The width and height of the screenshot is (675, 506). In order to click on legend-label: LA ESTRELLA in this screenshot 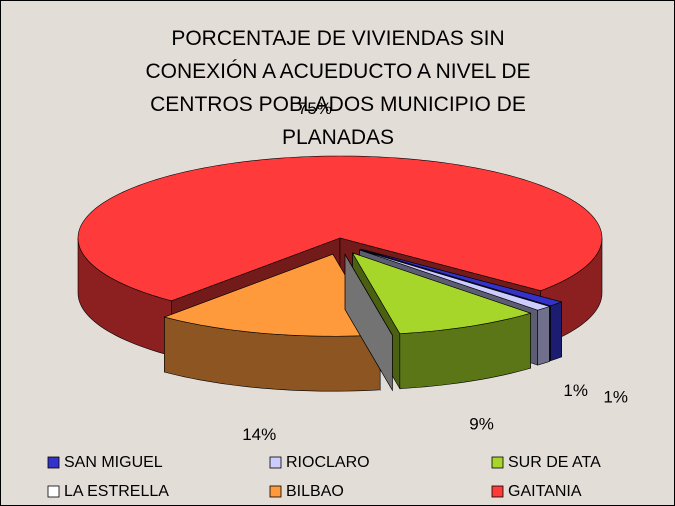, I will do `click(116, 491)`.